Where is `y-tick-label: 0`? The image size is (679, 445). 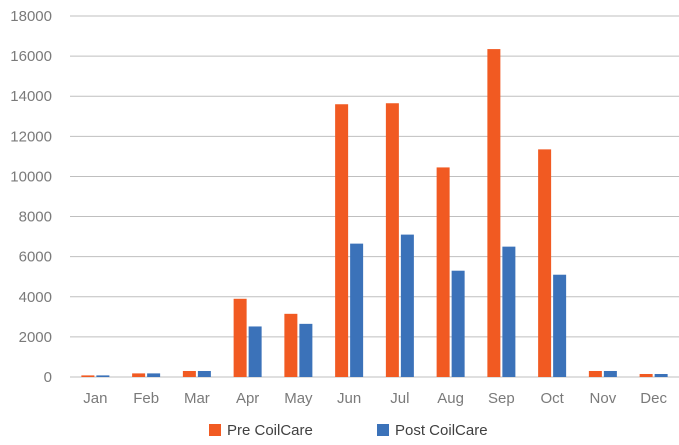
y-tick-label: 0 is located at coordinates (48, 377).